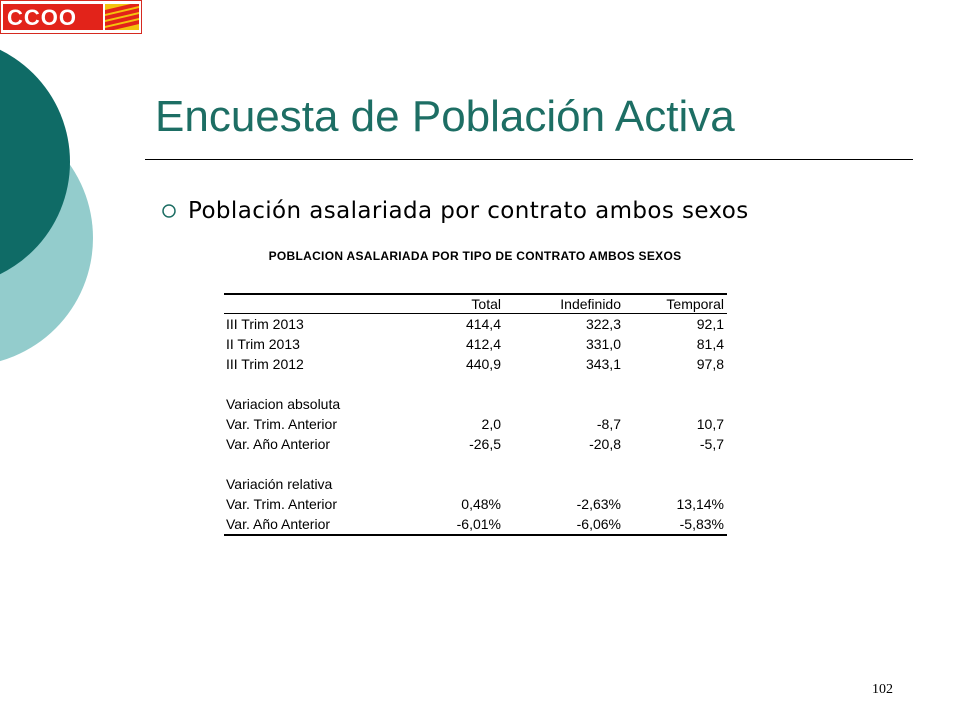 The image size is (960, 720). I want to click on table-row: Var. Año Anterior -26,5 -20,8 -5,7, so click(475, 444).